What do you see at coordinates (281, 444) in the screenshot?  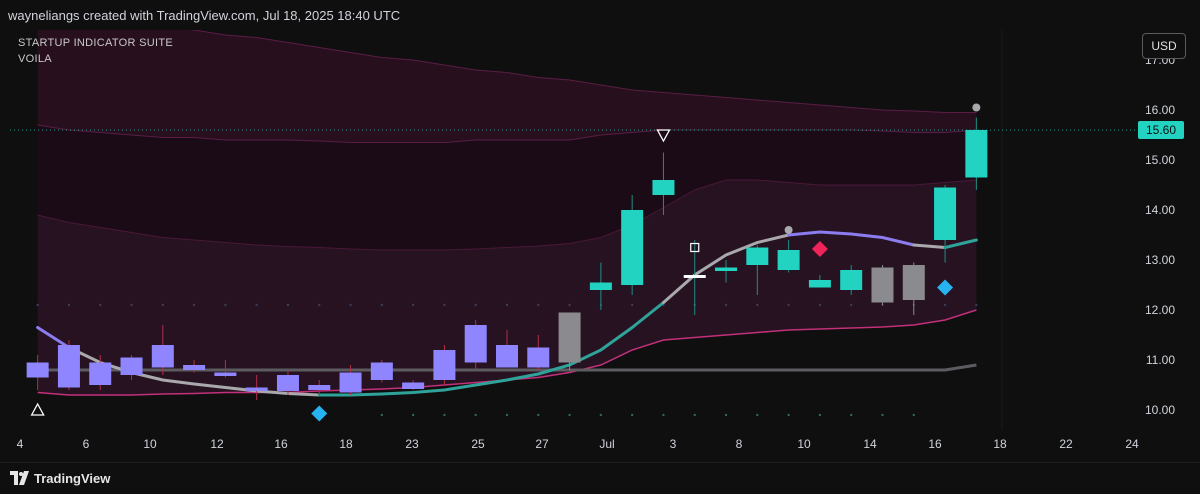 I see `time-tick-label: 16` at bounding box center [281, 444].